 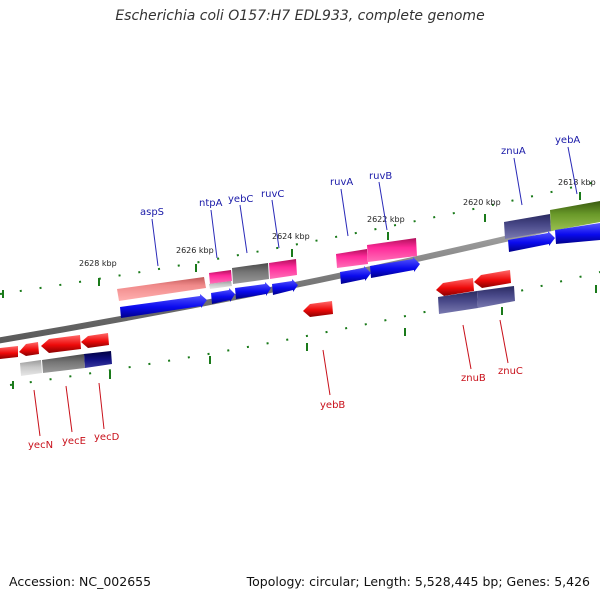 What do you see at coordinates (510, 371) in the screenshot?
I see `gene-label-znuC: znuC` at bounding box center [510, 371].